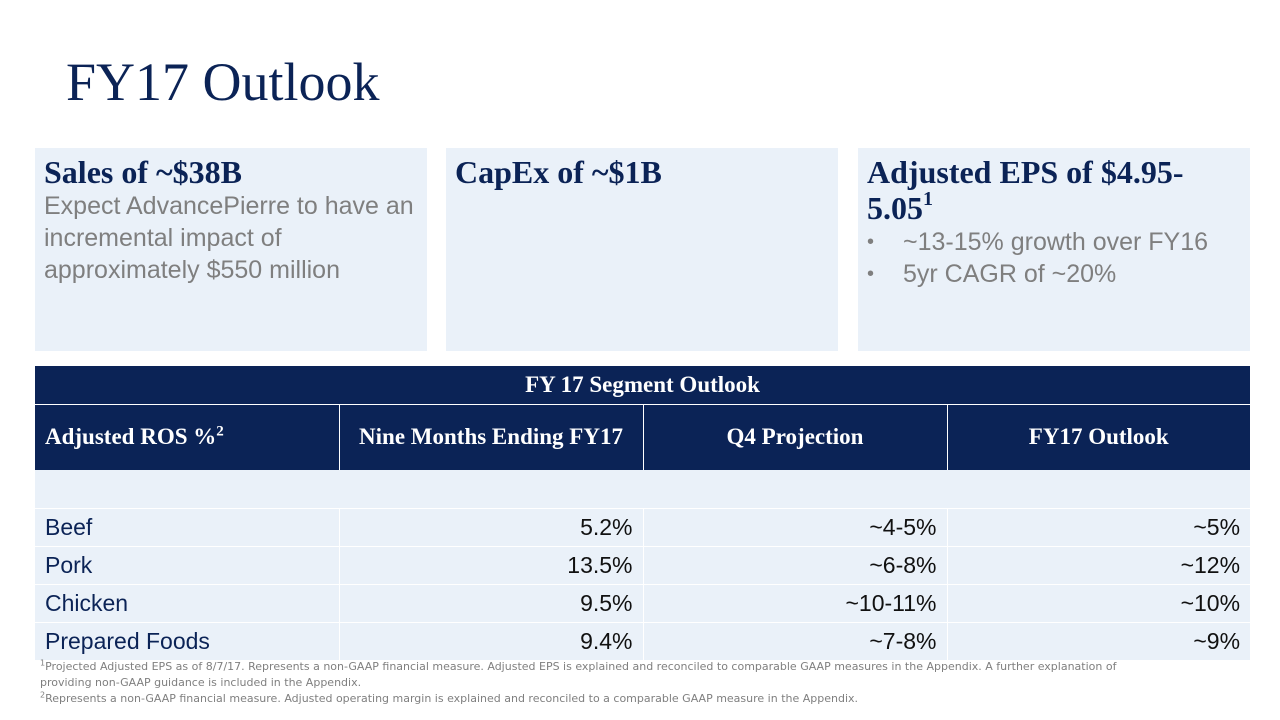 The width and height of the screenshot is (1280, 720). What do you see at coordinates (143, 172) in the screenshot?
I see `sales-heading: Sales of ~$38B` at bounding box center [143, 172].